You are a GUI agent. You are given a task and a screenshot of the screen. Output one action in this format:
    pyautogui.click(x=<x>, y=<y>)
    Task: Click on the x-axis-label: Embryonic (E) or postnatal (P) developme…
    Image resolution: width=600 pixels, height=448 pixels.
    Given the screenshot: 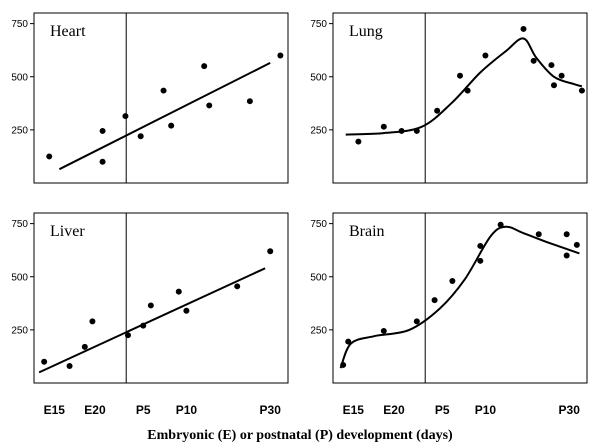 What is the action you would take?
    pyautogui.click(x=300, y=435)
    